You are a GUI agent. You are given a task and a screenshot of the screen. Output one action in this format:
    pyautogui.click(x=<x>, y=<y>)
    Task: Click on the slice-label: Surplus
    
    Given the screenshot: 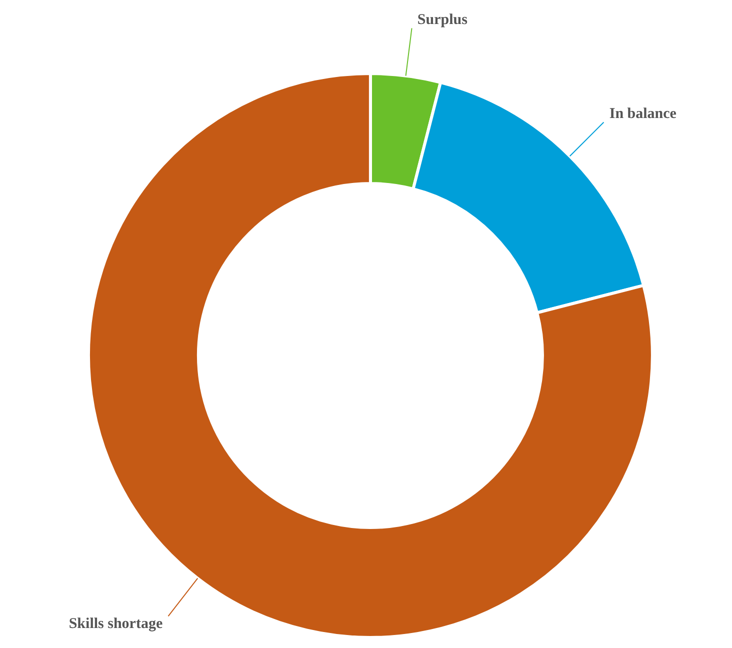 What is the action you would take?
    pyautogui.click(x=442, y=20)
    